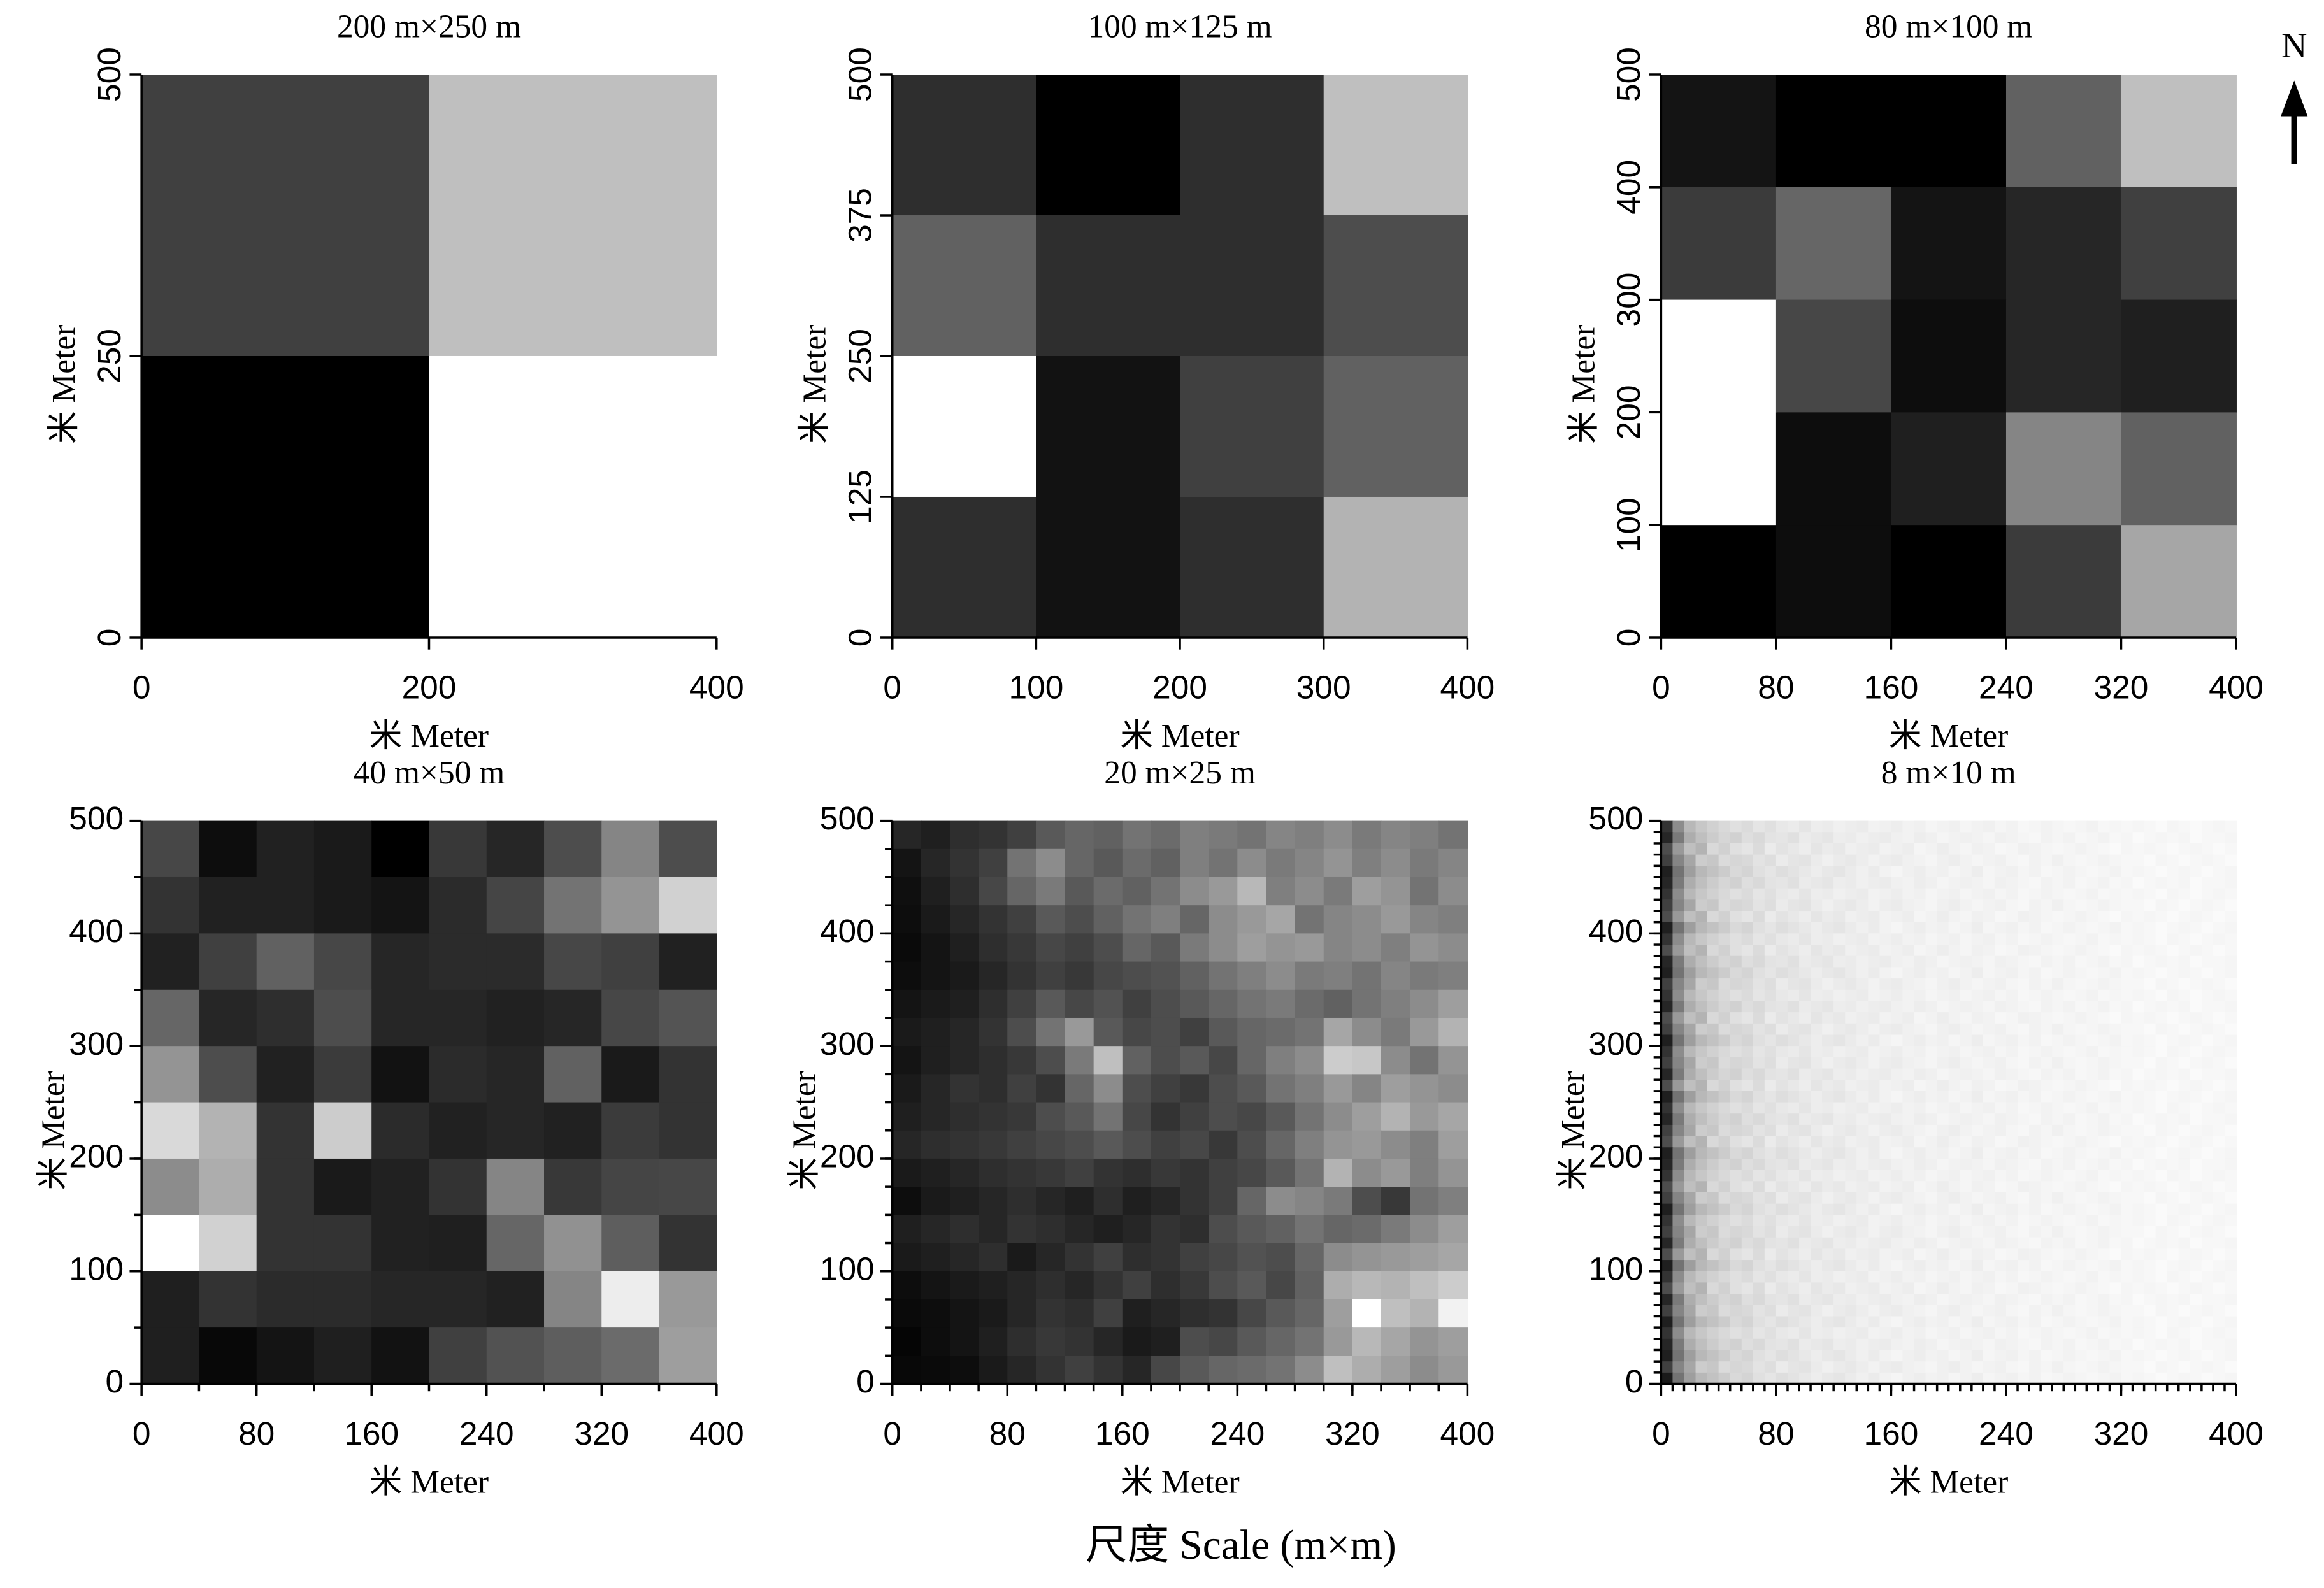 The height and width of the screenshot is (1588, 2324). I want to click on x-tick-label: 200, so click(1180, 686).